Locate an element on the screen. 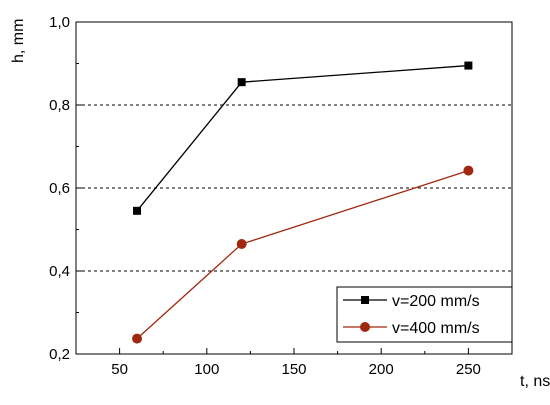 This screenshot has width=550, height=405. x-tick-label: 250 is located at coordinates (468, 369).